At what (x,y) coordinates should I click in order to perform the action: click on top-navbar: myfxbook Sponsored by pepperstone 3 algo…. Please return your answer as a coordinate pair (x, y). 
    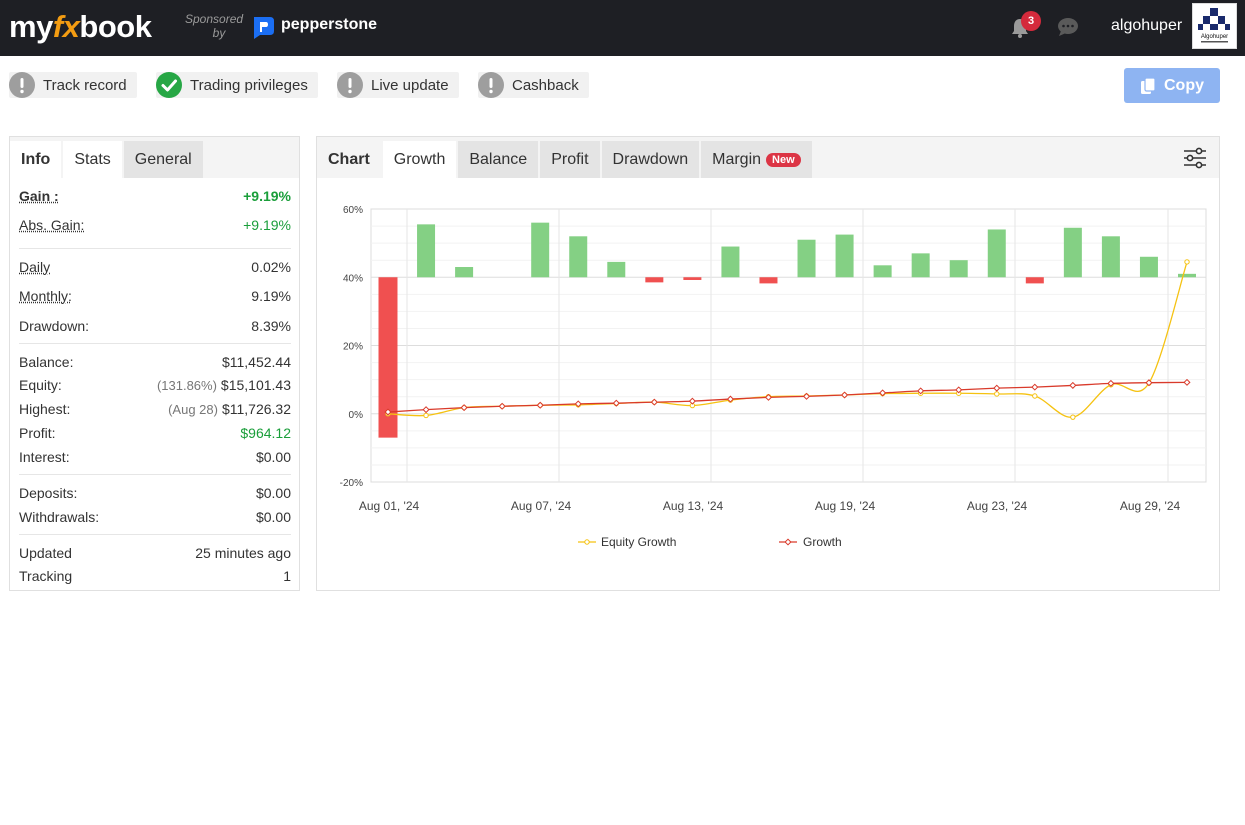
    Looking at the image, I should click on (622, 28).